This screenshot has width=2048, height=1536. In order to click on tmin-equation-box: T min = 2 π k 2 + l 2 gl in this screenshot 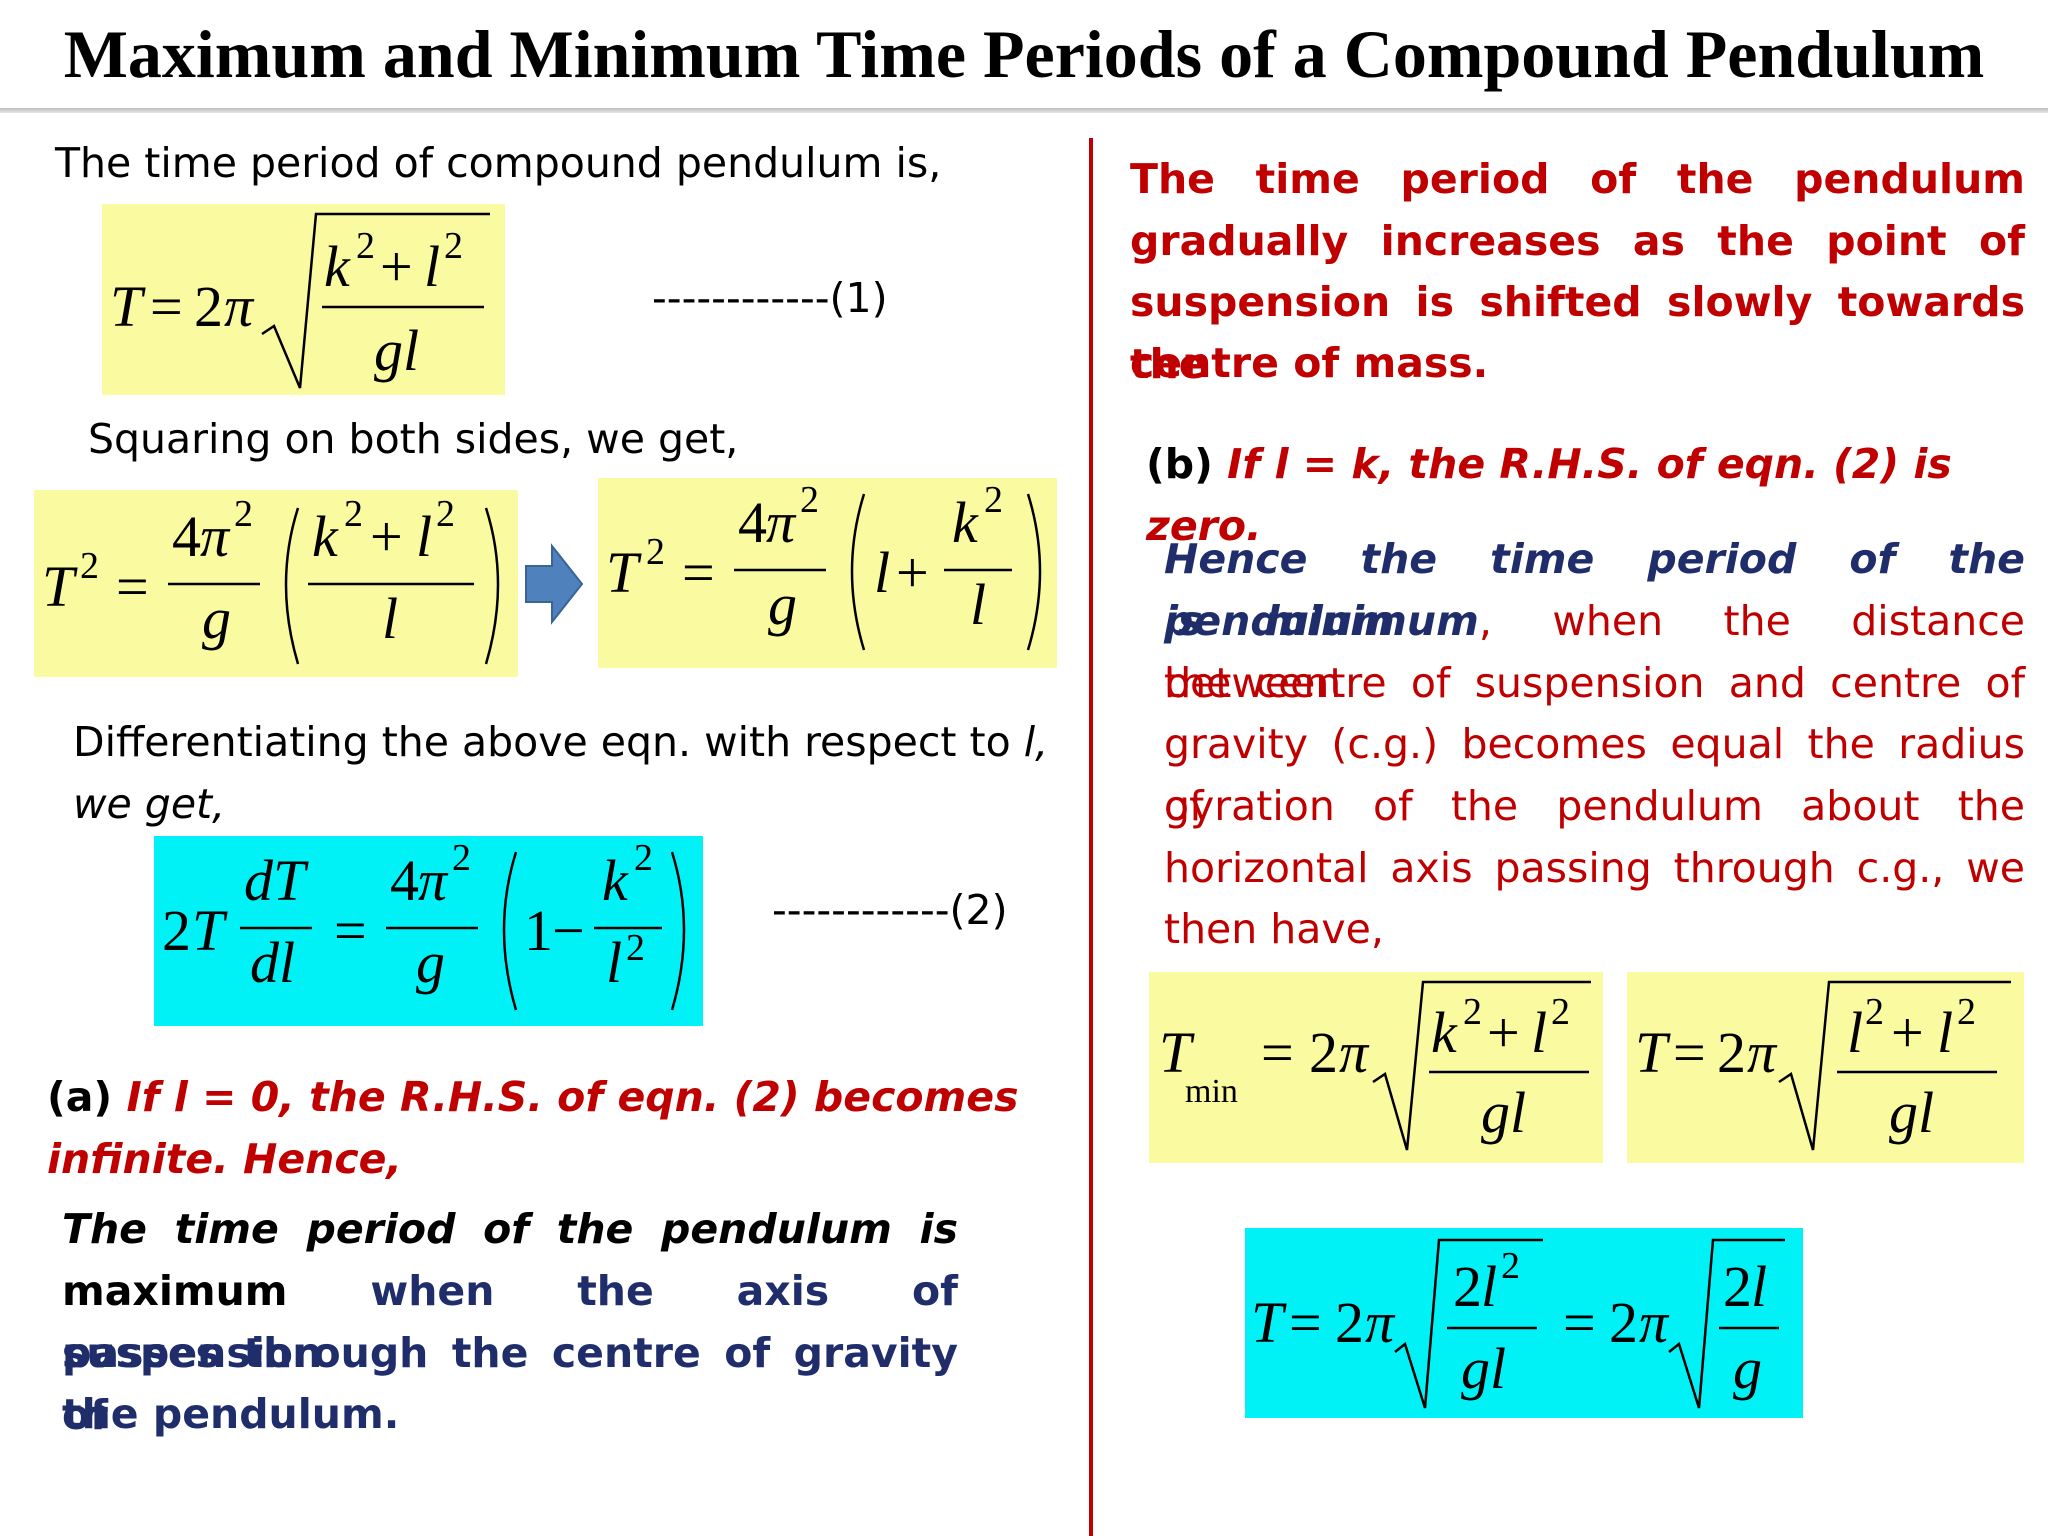, I will do `click(1376, 1067)`.